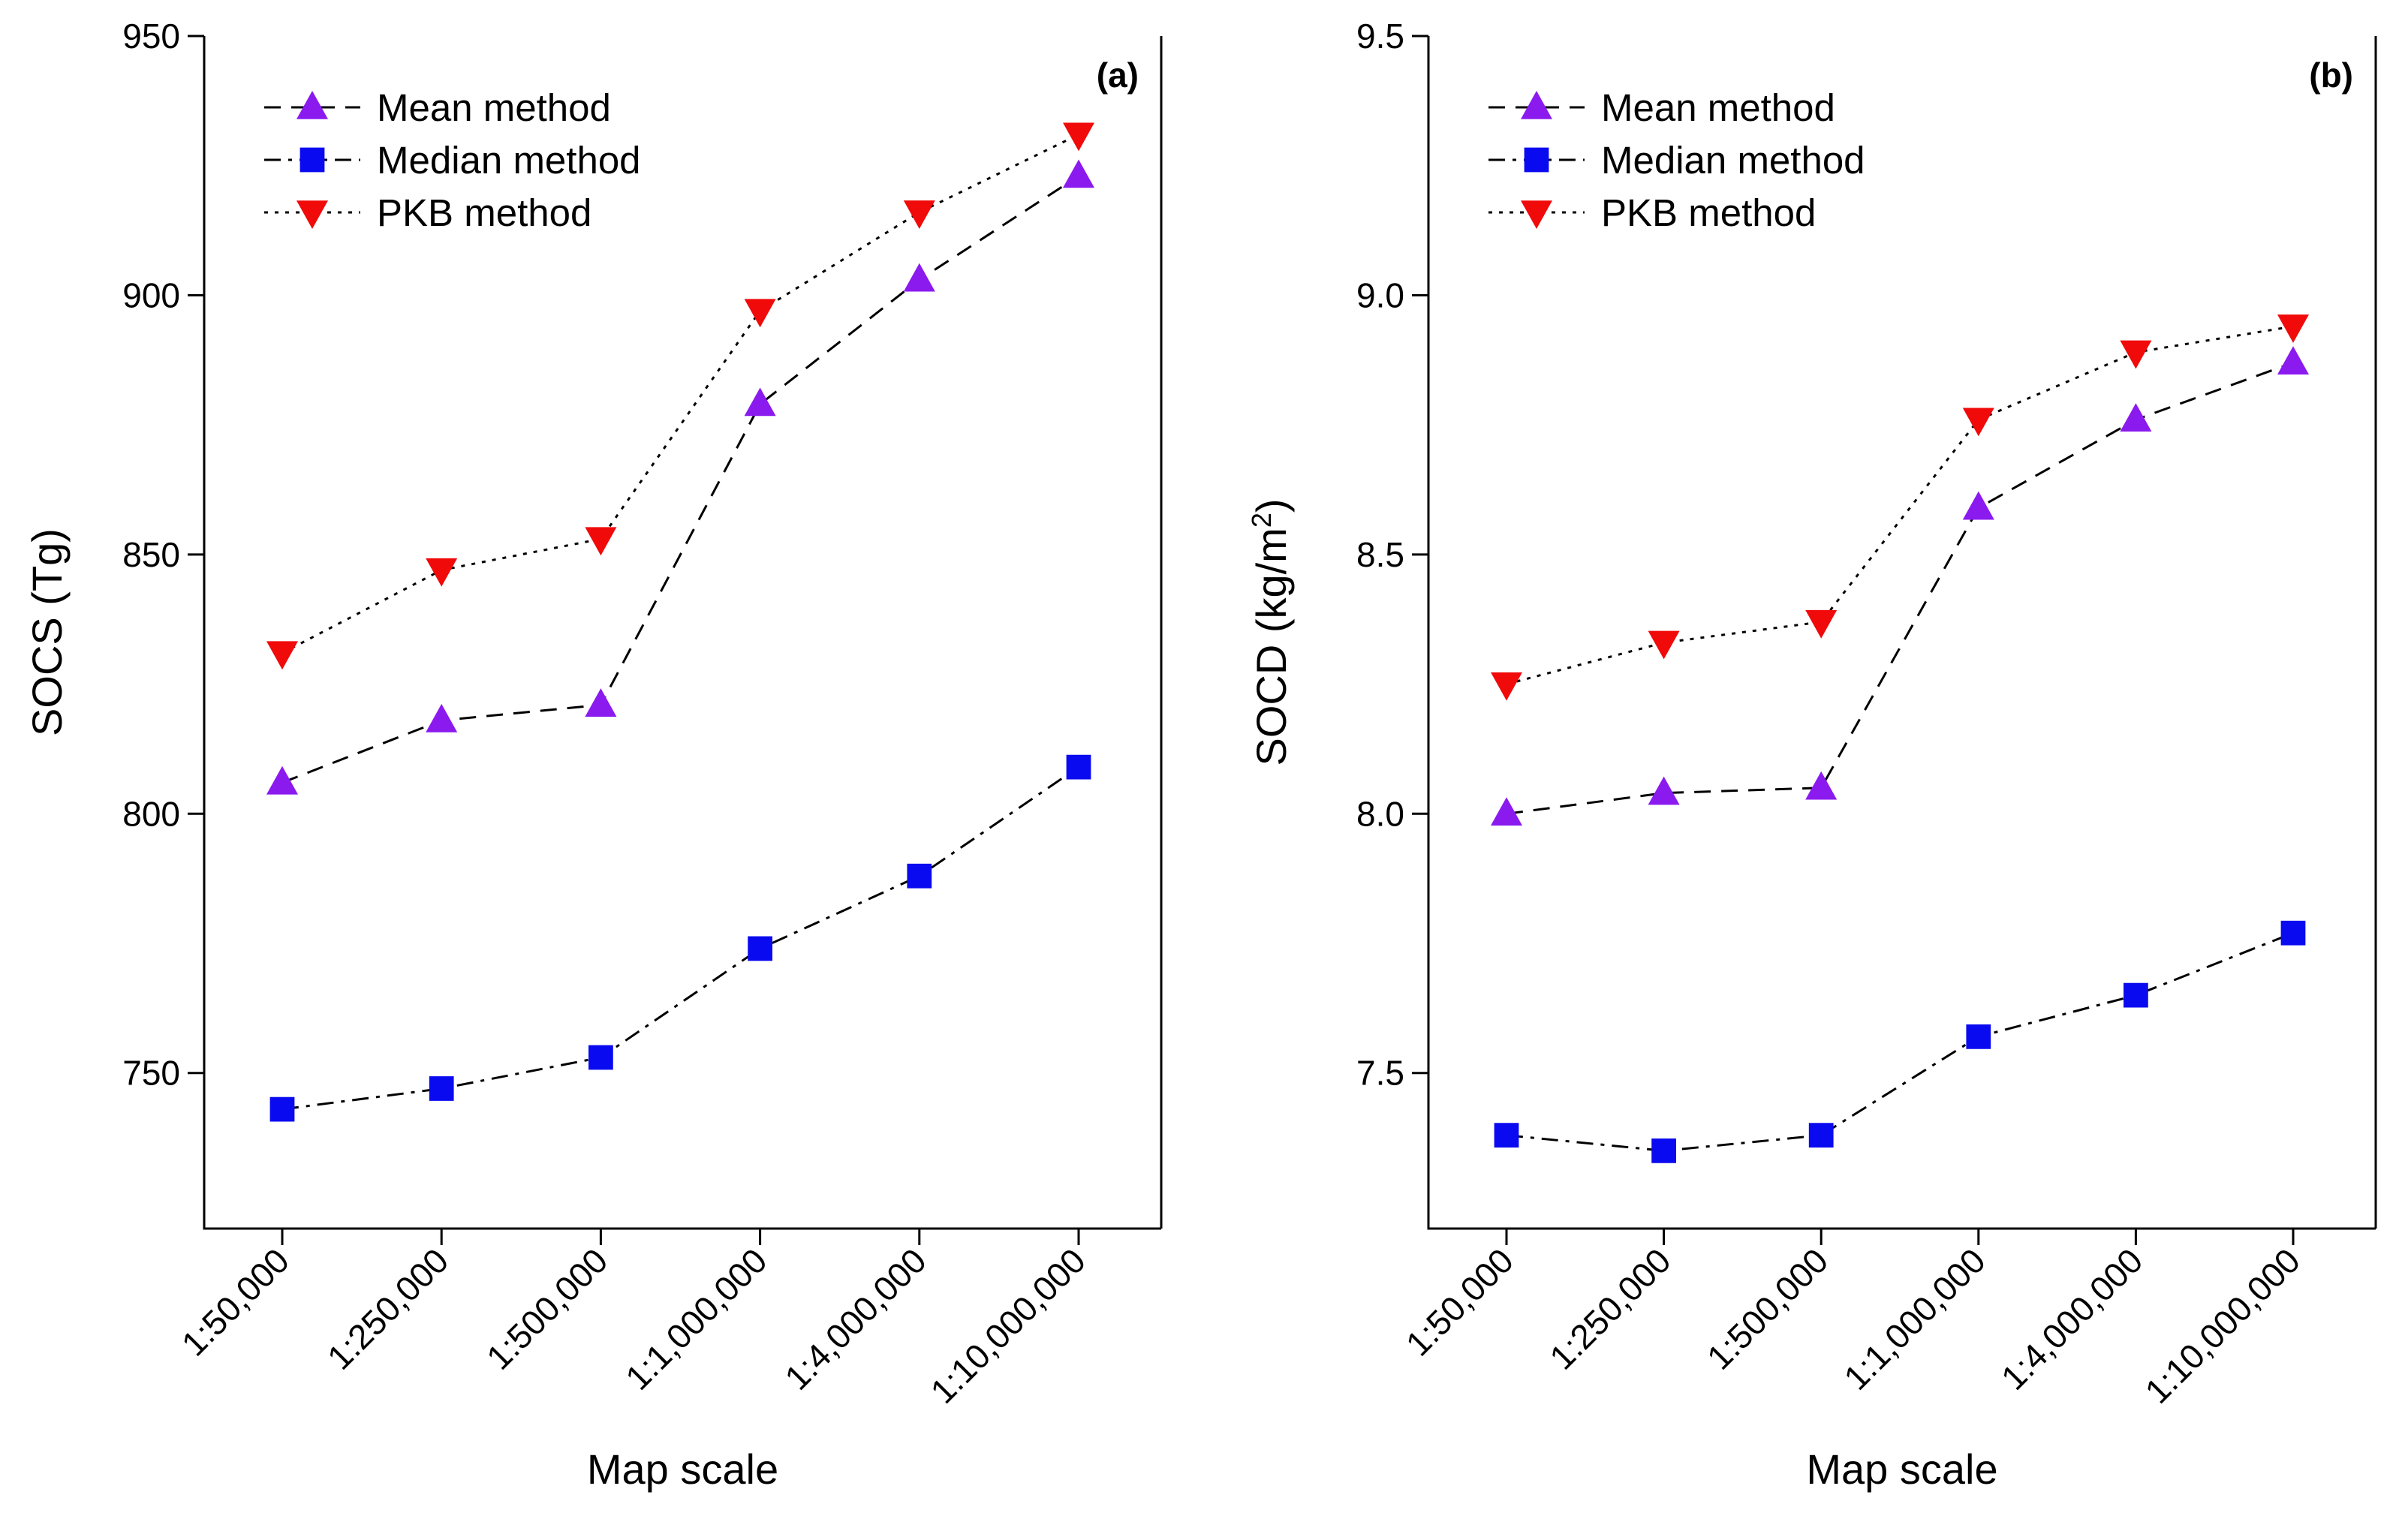  I want to click on panel-a-xtick-label: 1:1,000,000, so click(696, 1319).